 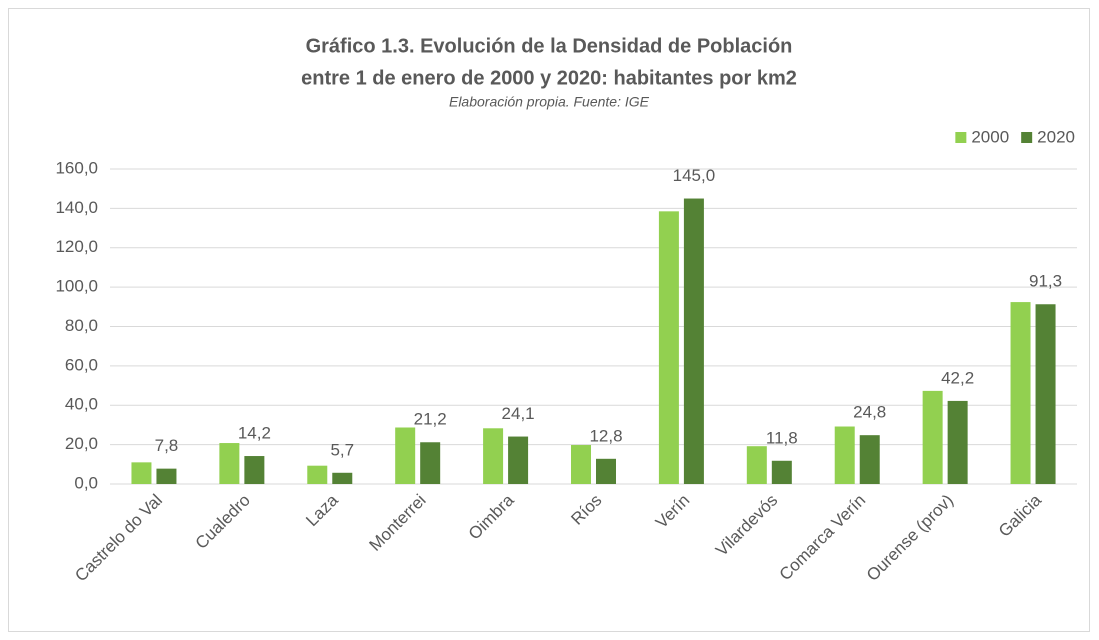 I want to click on data-label: 21,2, so click(x=430, y=419).